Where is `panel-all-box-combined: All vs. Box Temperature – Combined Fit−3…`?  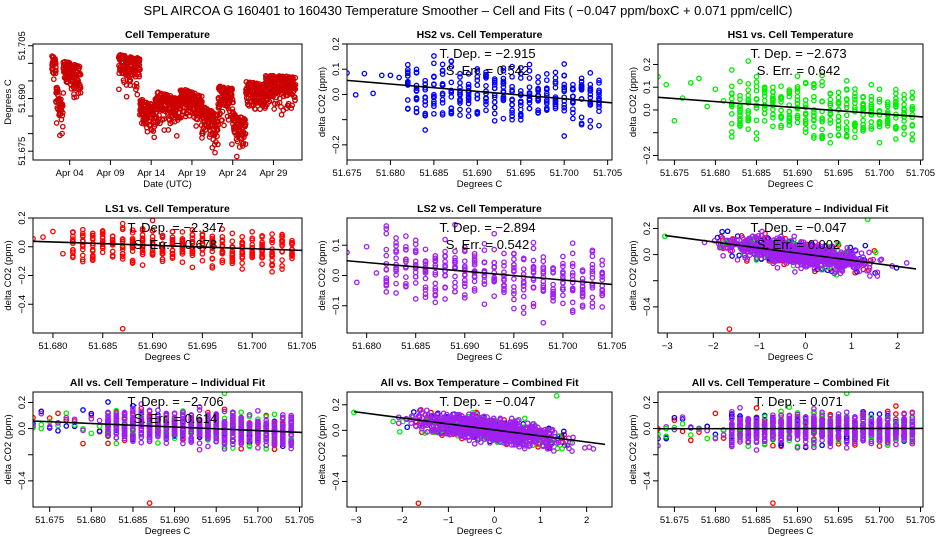
panel-all-box-combined: All vs. Box Temperature – Combined Fit−3… is located at coordinates (465, 457).